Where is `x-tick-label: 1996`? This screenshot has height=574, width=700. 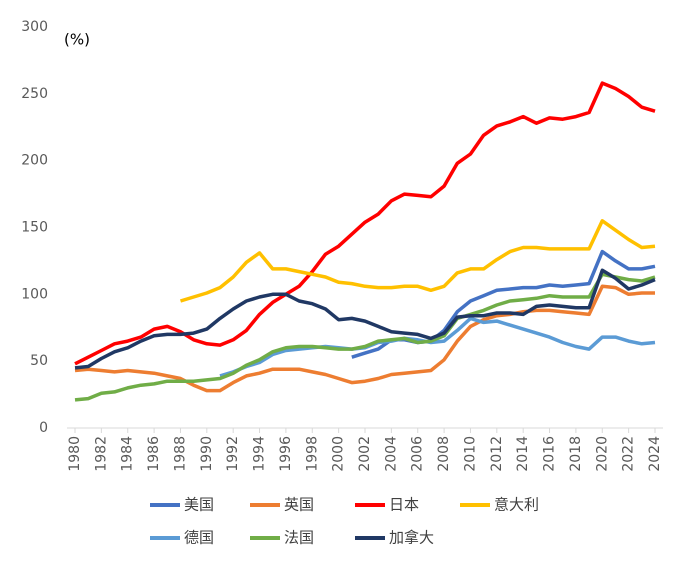 x-tick-label: 1996 is located at coordinates (286, 454).